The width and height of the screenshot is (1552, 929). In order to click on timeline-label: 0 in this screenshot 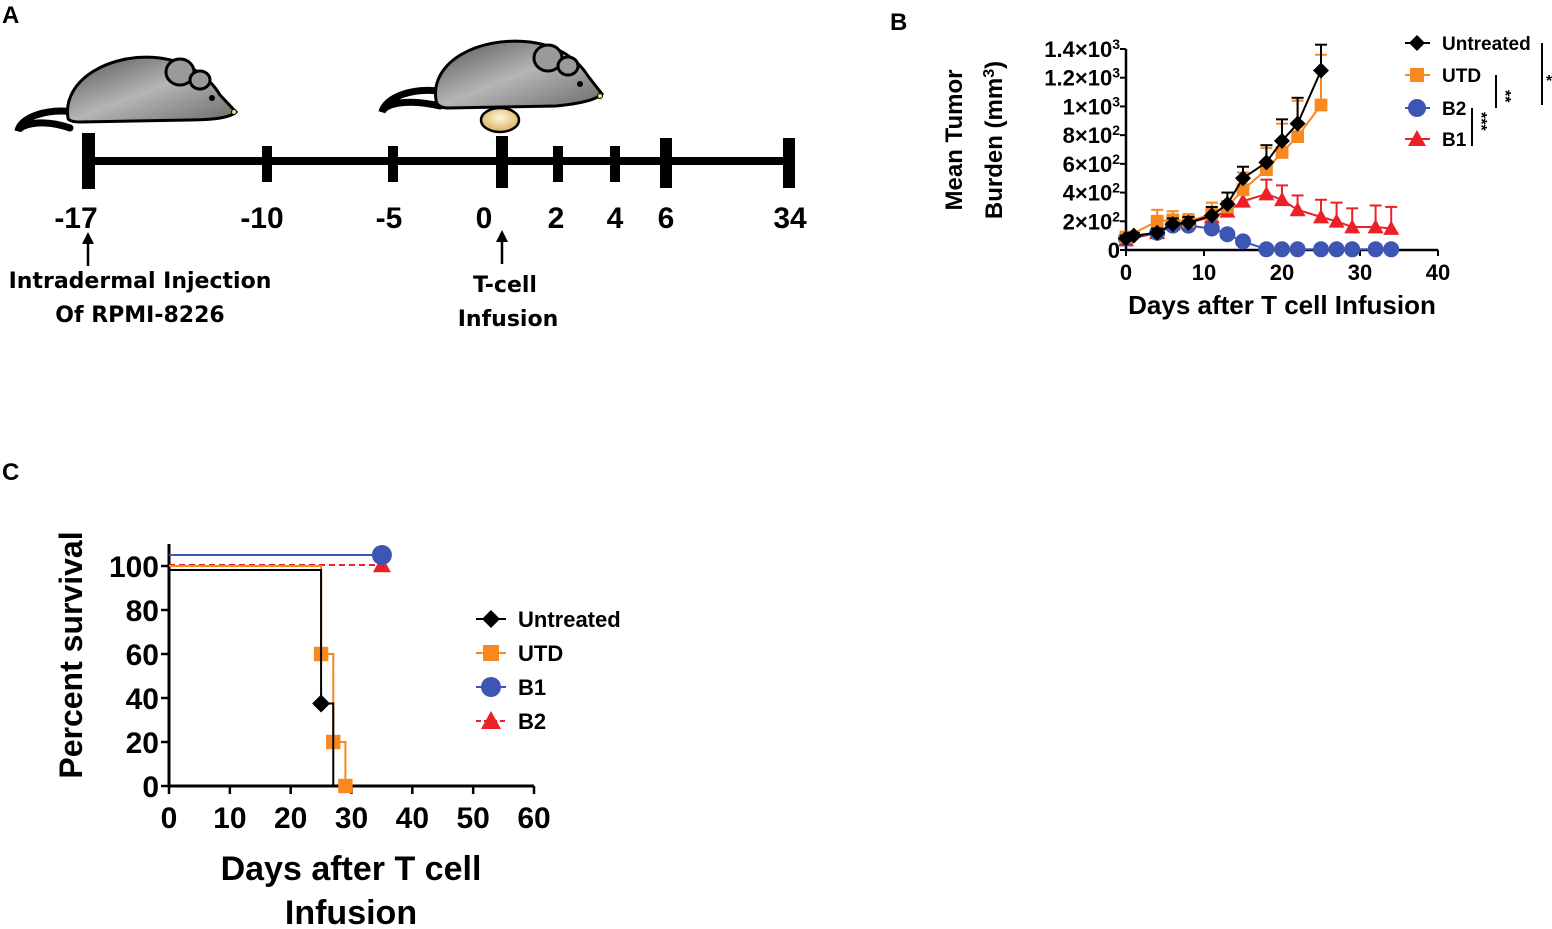, I will do `click(484, 218)`.